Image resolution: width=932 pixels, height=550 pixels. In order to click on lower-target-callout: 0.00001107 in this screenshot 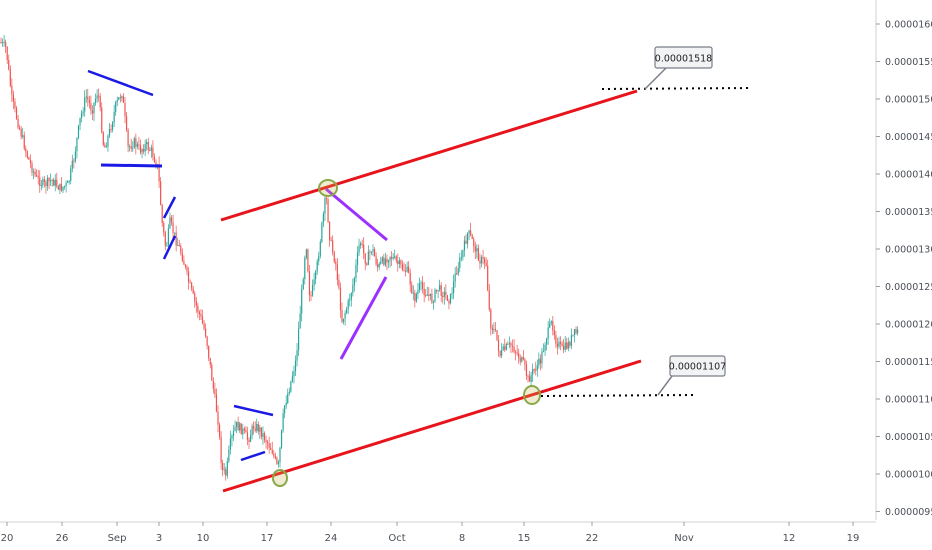, I will do `click(691, 375)`.